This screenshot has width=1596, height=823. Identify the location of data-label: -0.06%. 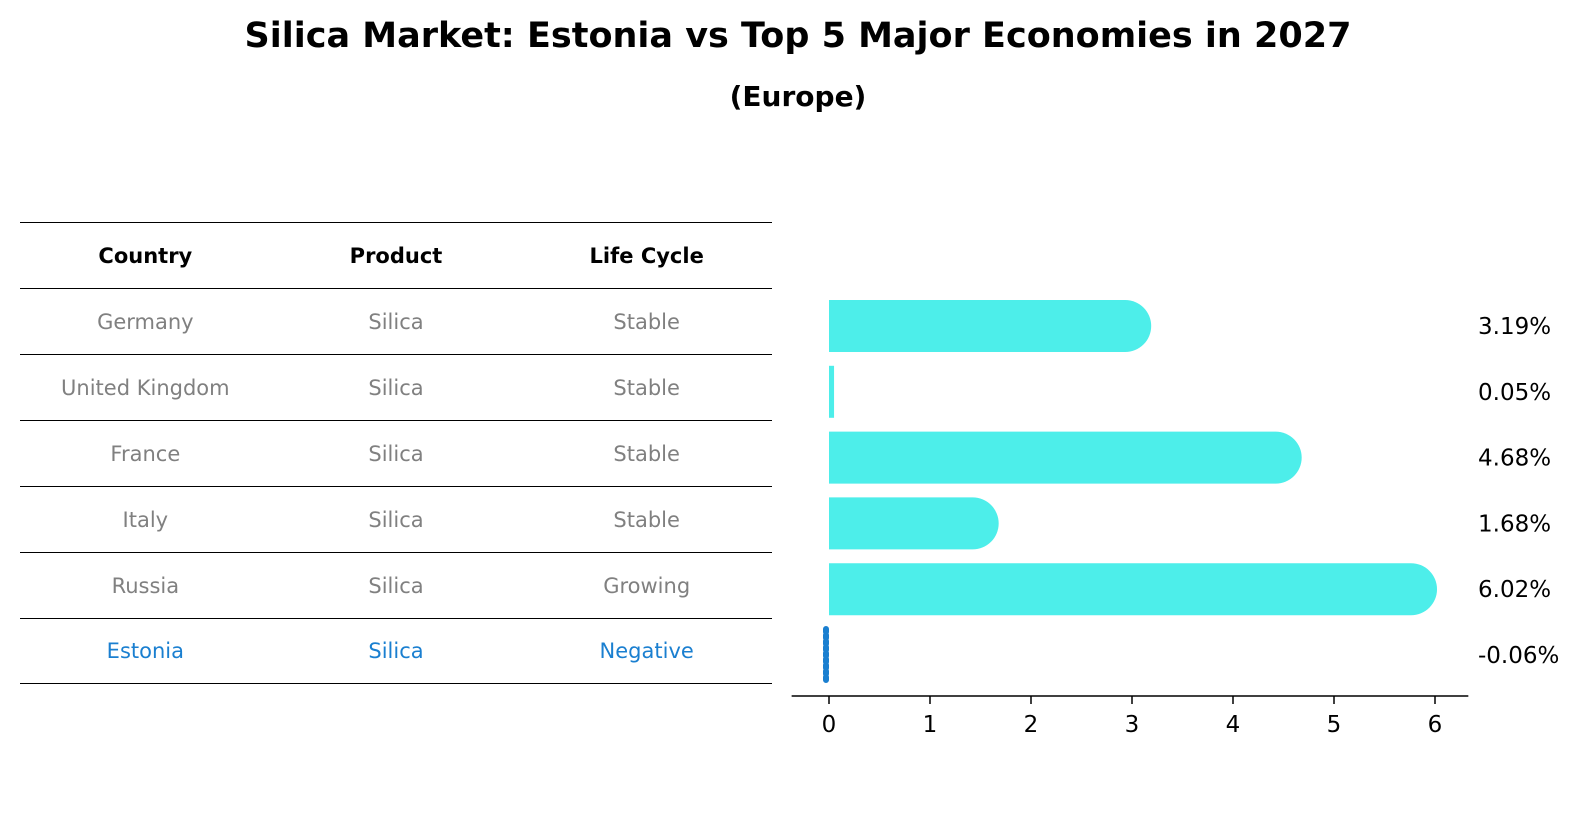
(1518, 656).